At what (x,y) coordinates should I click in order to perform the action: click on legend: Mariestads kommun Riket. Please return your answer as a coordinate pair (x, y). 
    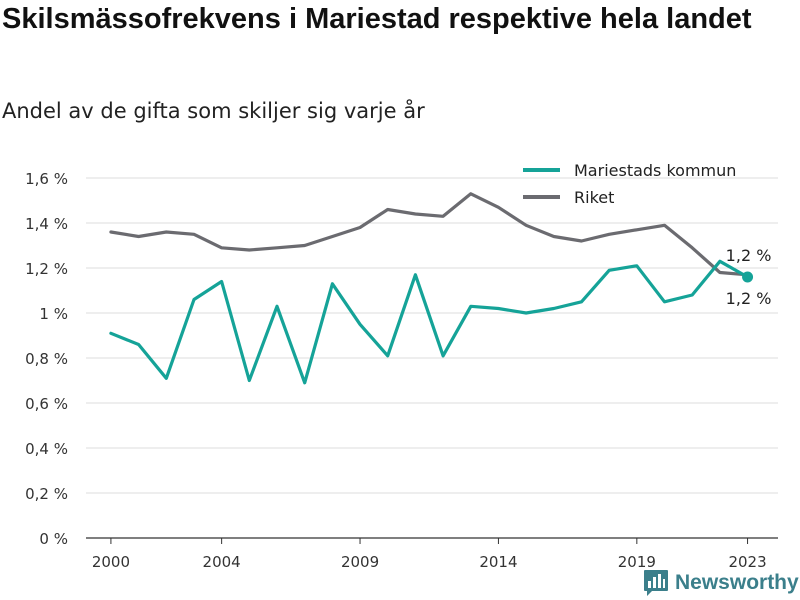
    Looking at the image, I should click on (629, 184).